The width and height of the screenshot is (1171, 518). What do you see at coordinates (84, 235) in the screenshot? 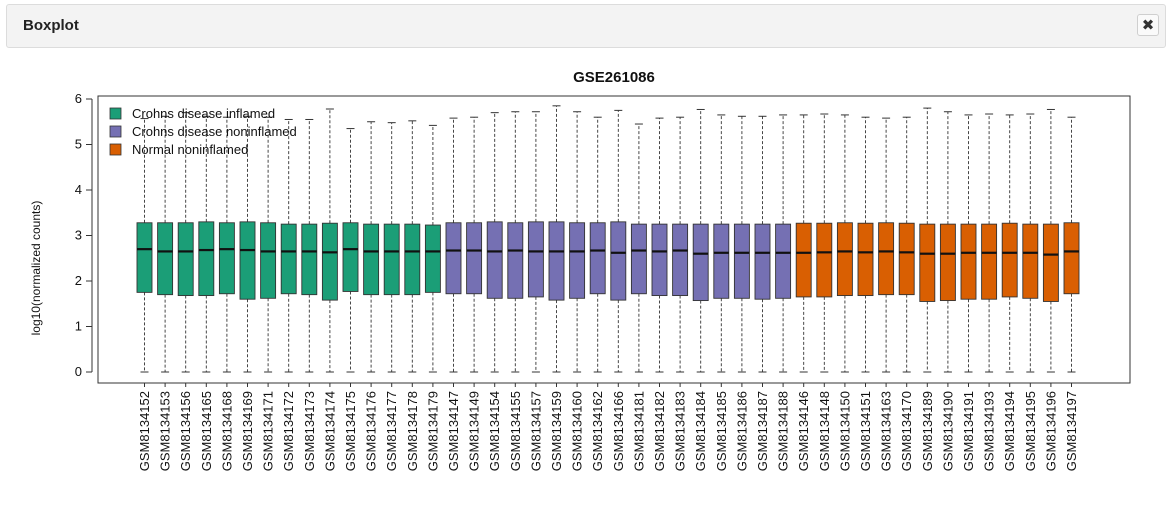
I see `y-axis: 0 1 2 3 4 5 6` at bounding box center [84, 235].